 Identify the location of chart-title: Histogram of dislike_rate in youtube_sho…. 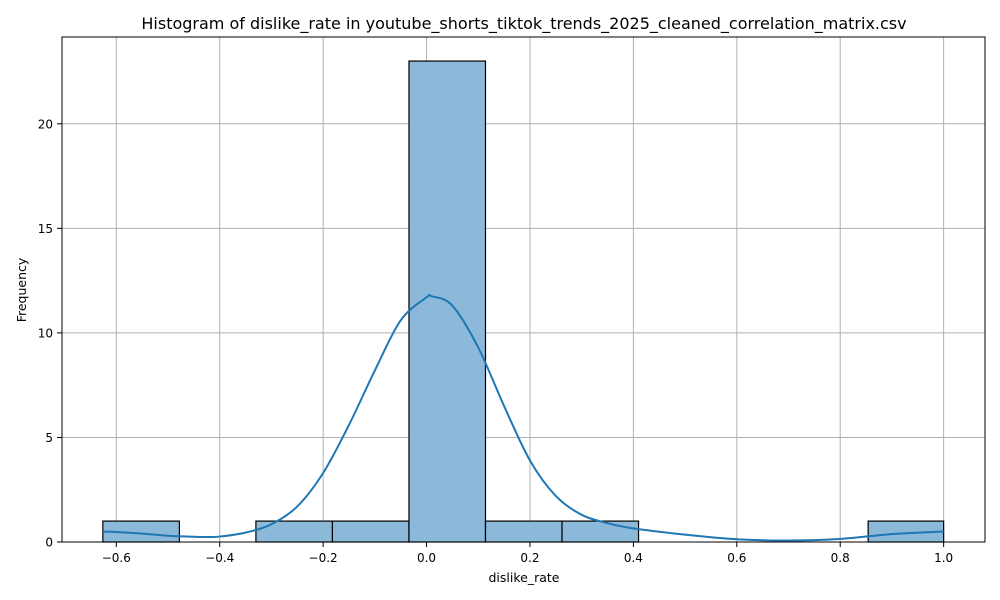
(523, 24).